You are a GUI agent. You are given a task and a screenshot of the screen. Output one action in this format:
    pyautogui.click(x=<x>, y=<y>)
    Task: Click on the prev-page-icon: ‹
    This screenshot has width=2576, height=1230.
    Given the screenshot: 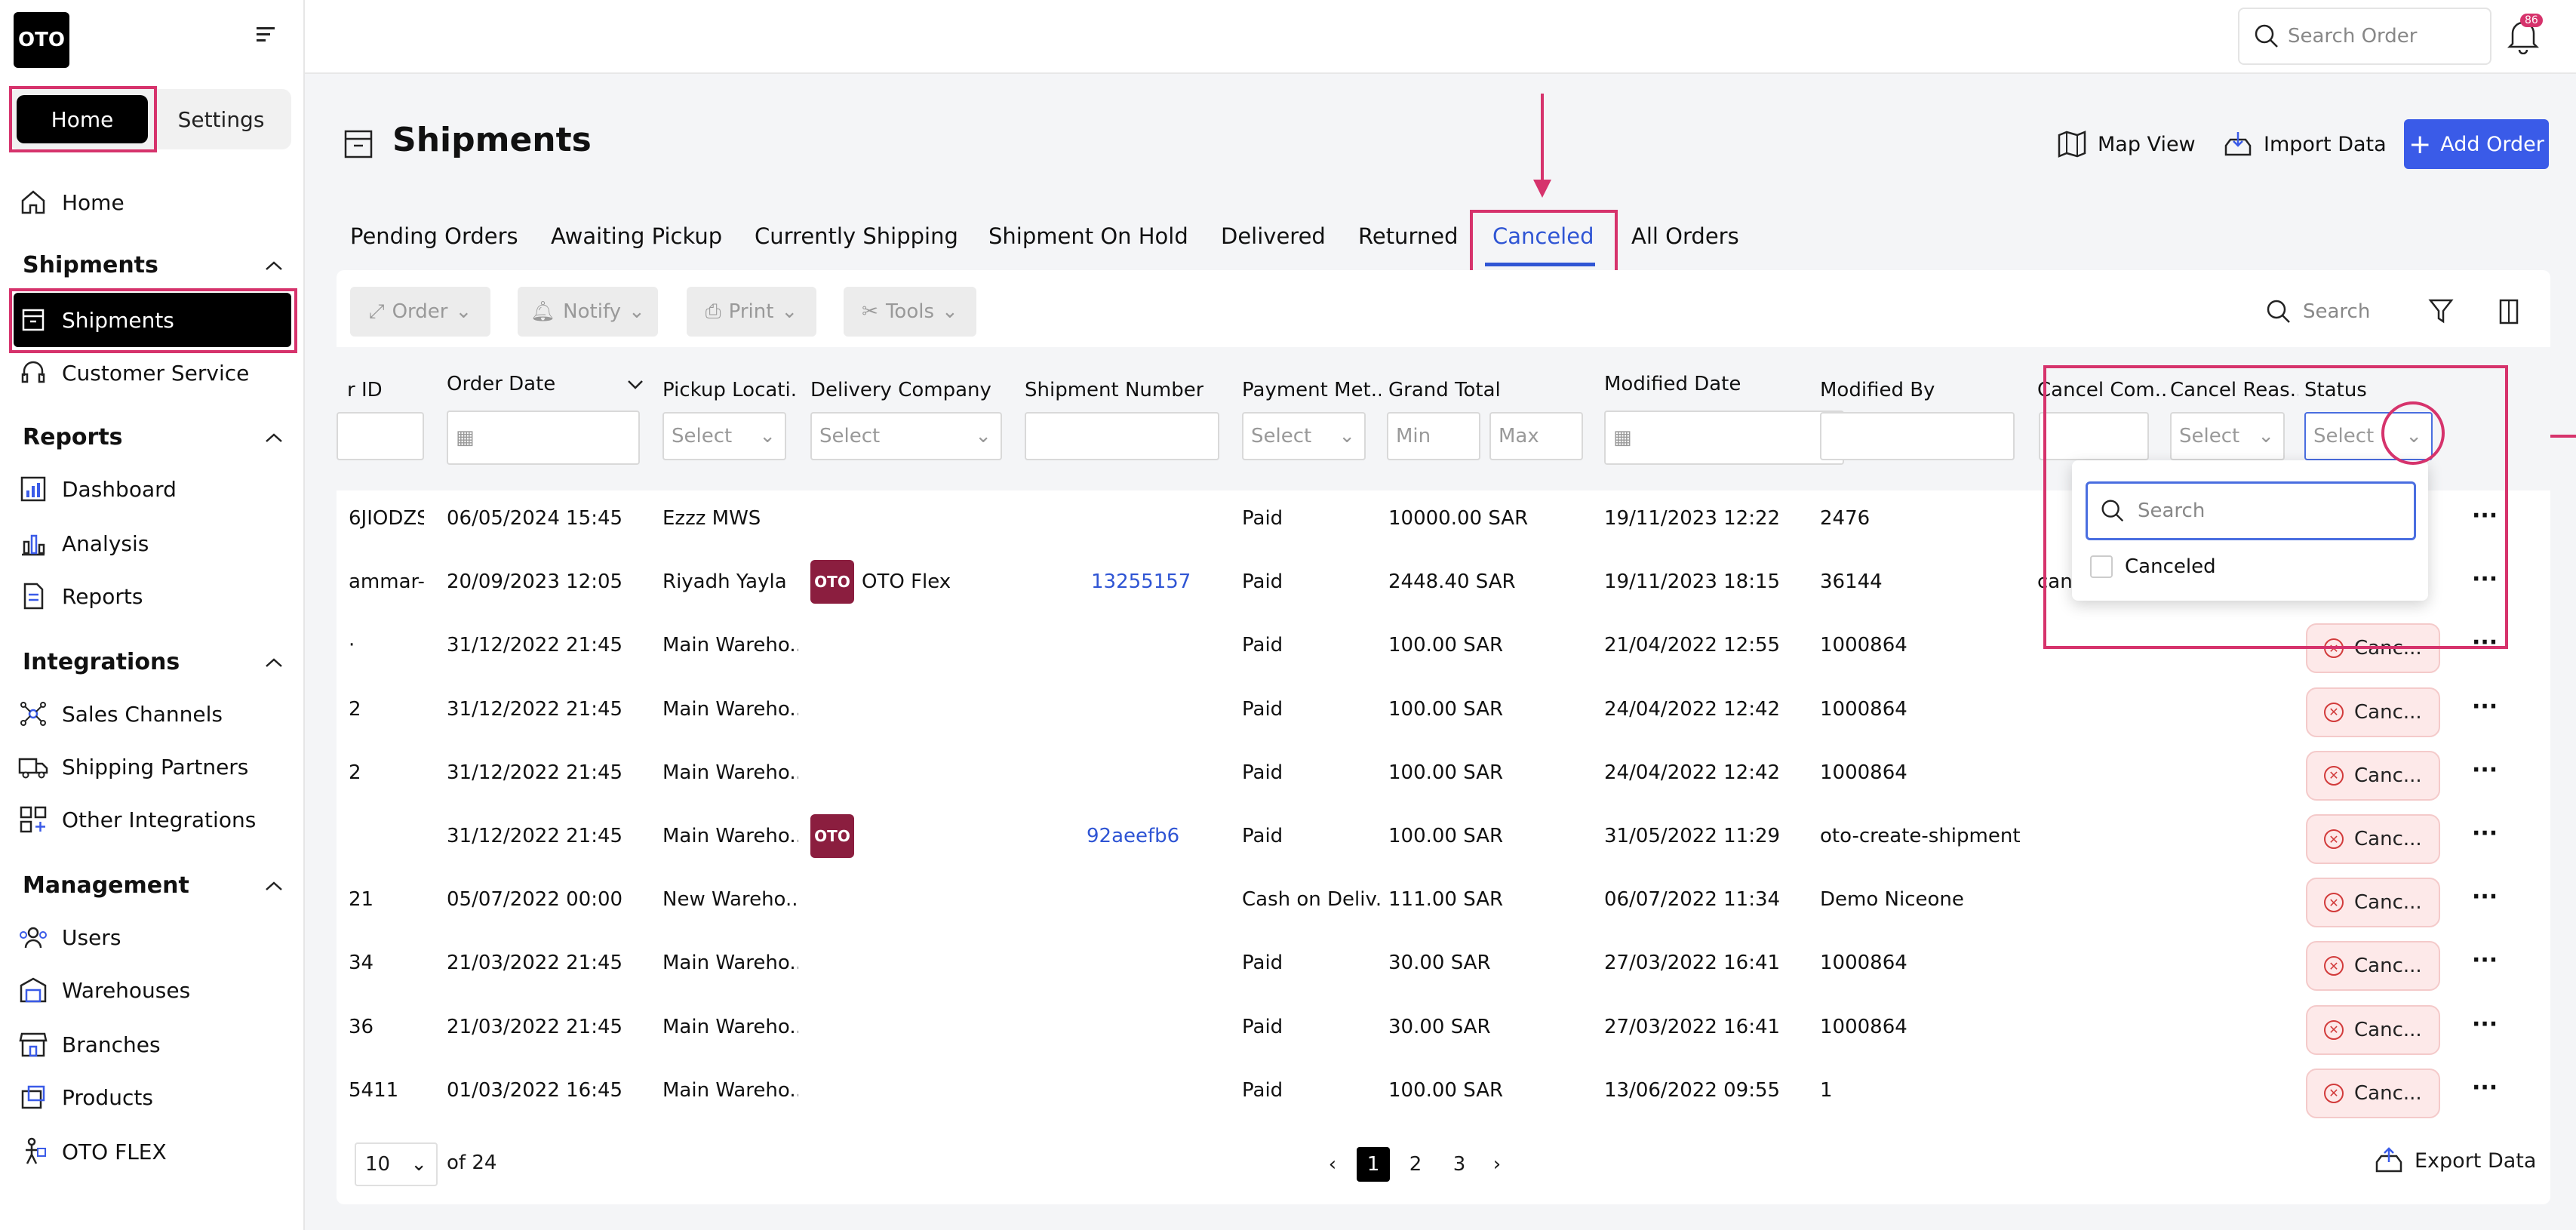 What is the action you would take?
    pyautogui.click(x=1332, y=1164)
    